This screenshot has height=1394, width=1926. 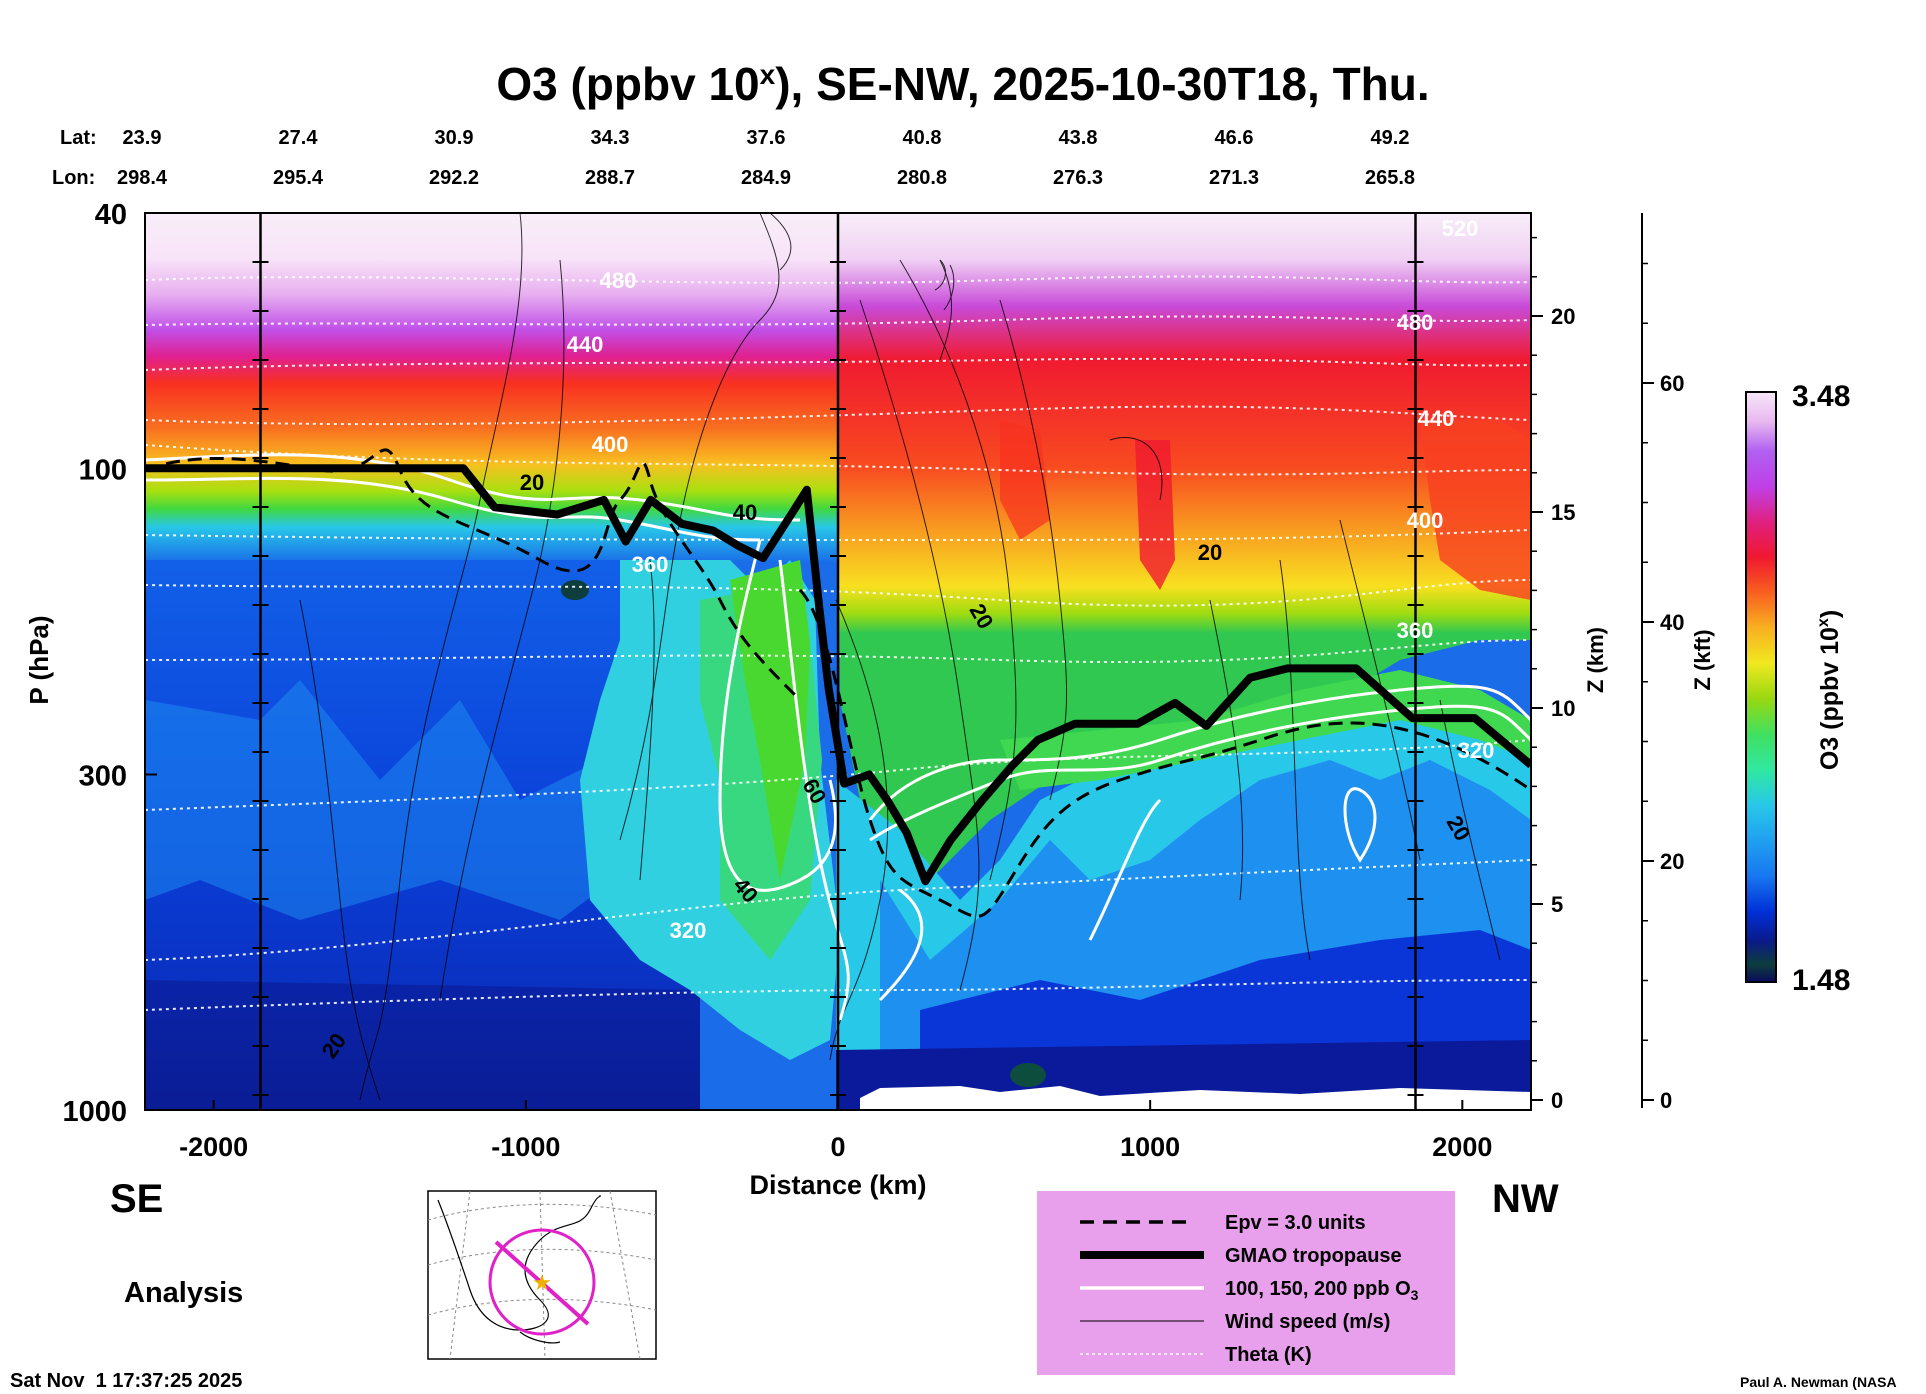 What do you see at coordinates (1829, 690) in the screenshot?
I see `colorbar-title: O3 (ppbv 10x)` at bounding box center [1829, 690].